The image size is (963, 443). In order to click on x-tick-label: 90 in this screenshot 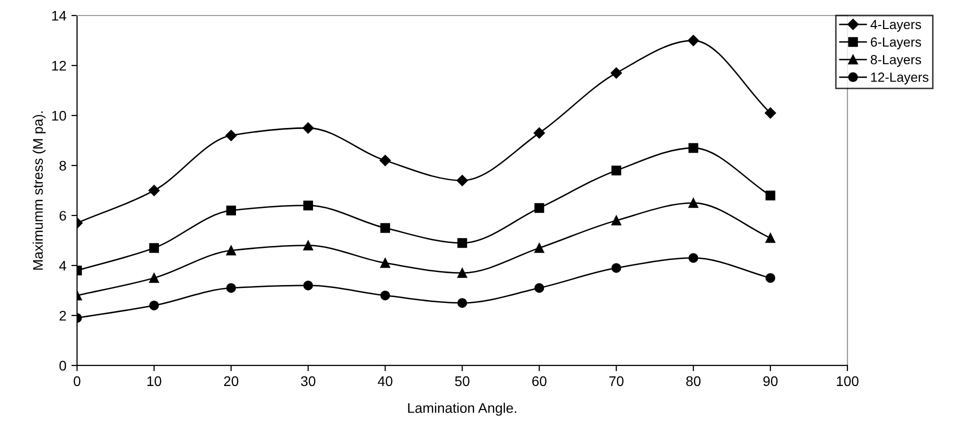, I will do `click(770, 381)`.